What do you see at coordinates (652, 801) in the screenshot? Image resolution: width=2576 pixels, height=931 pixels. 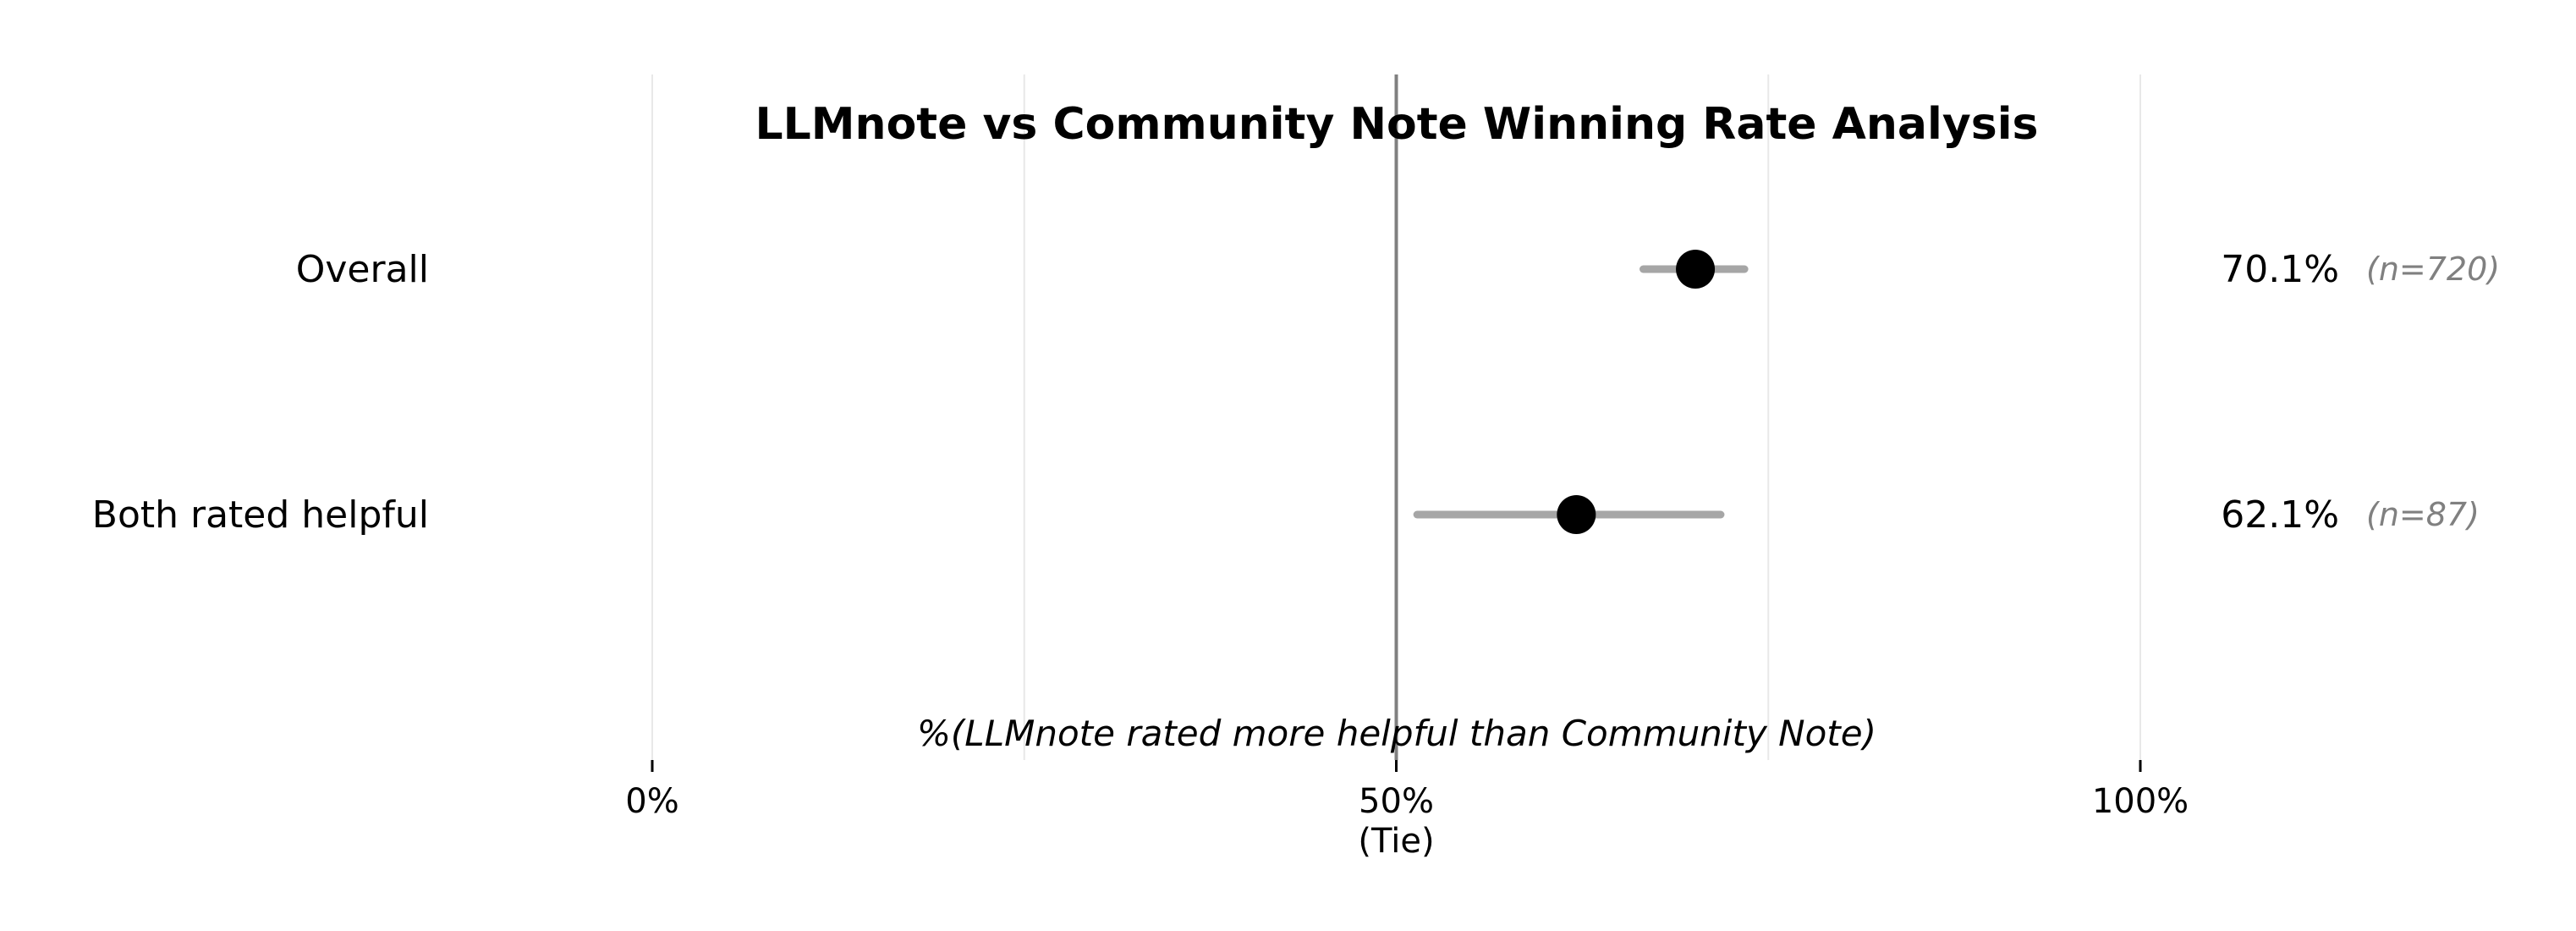 I see `x-tick-label: 0%` at bounding box center [652, 801].